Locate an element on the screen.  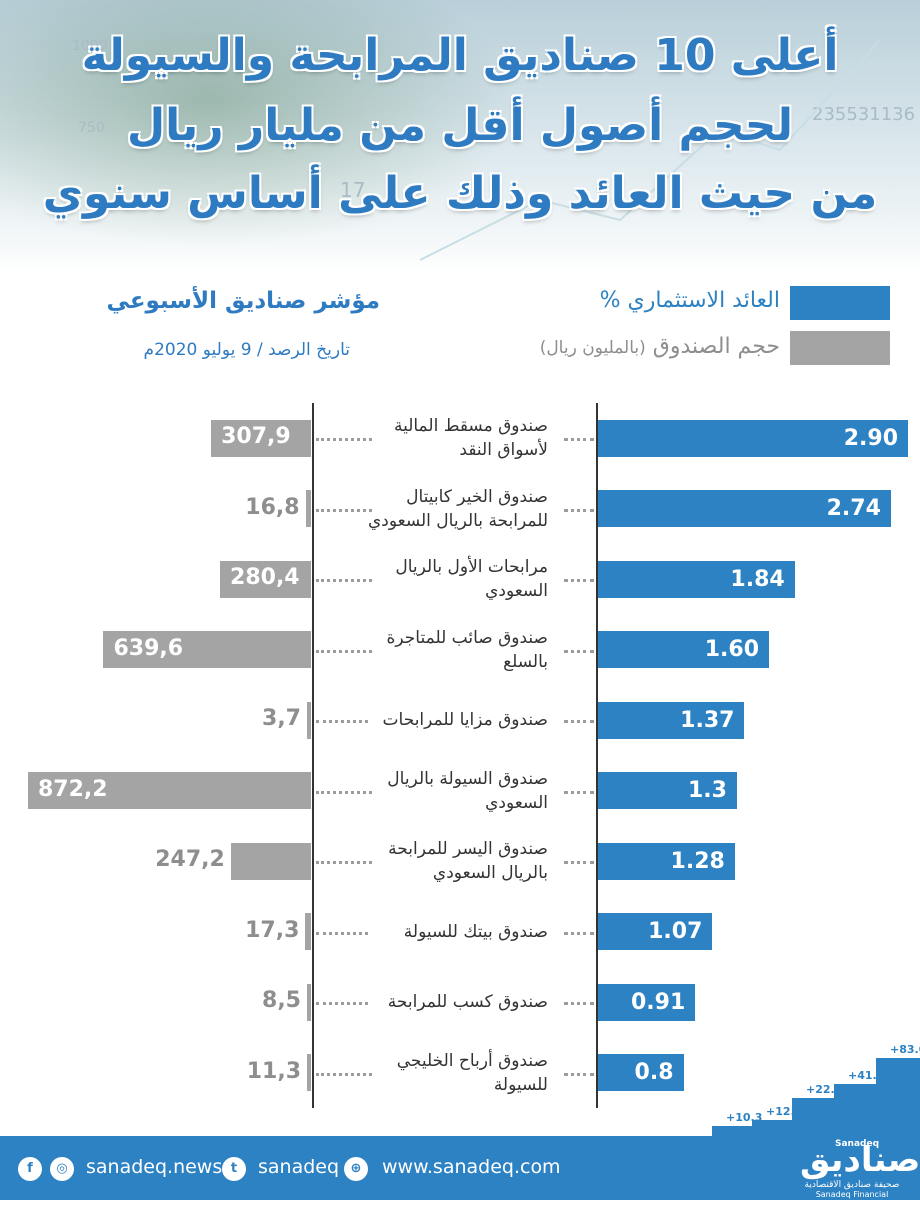
fund-name-line: صندوق كسب للمرابحة is located at coordinates (467, 1002).